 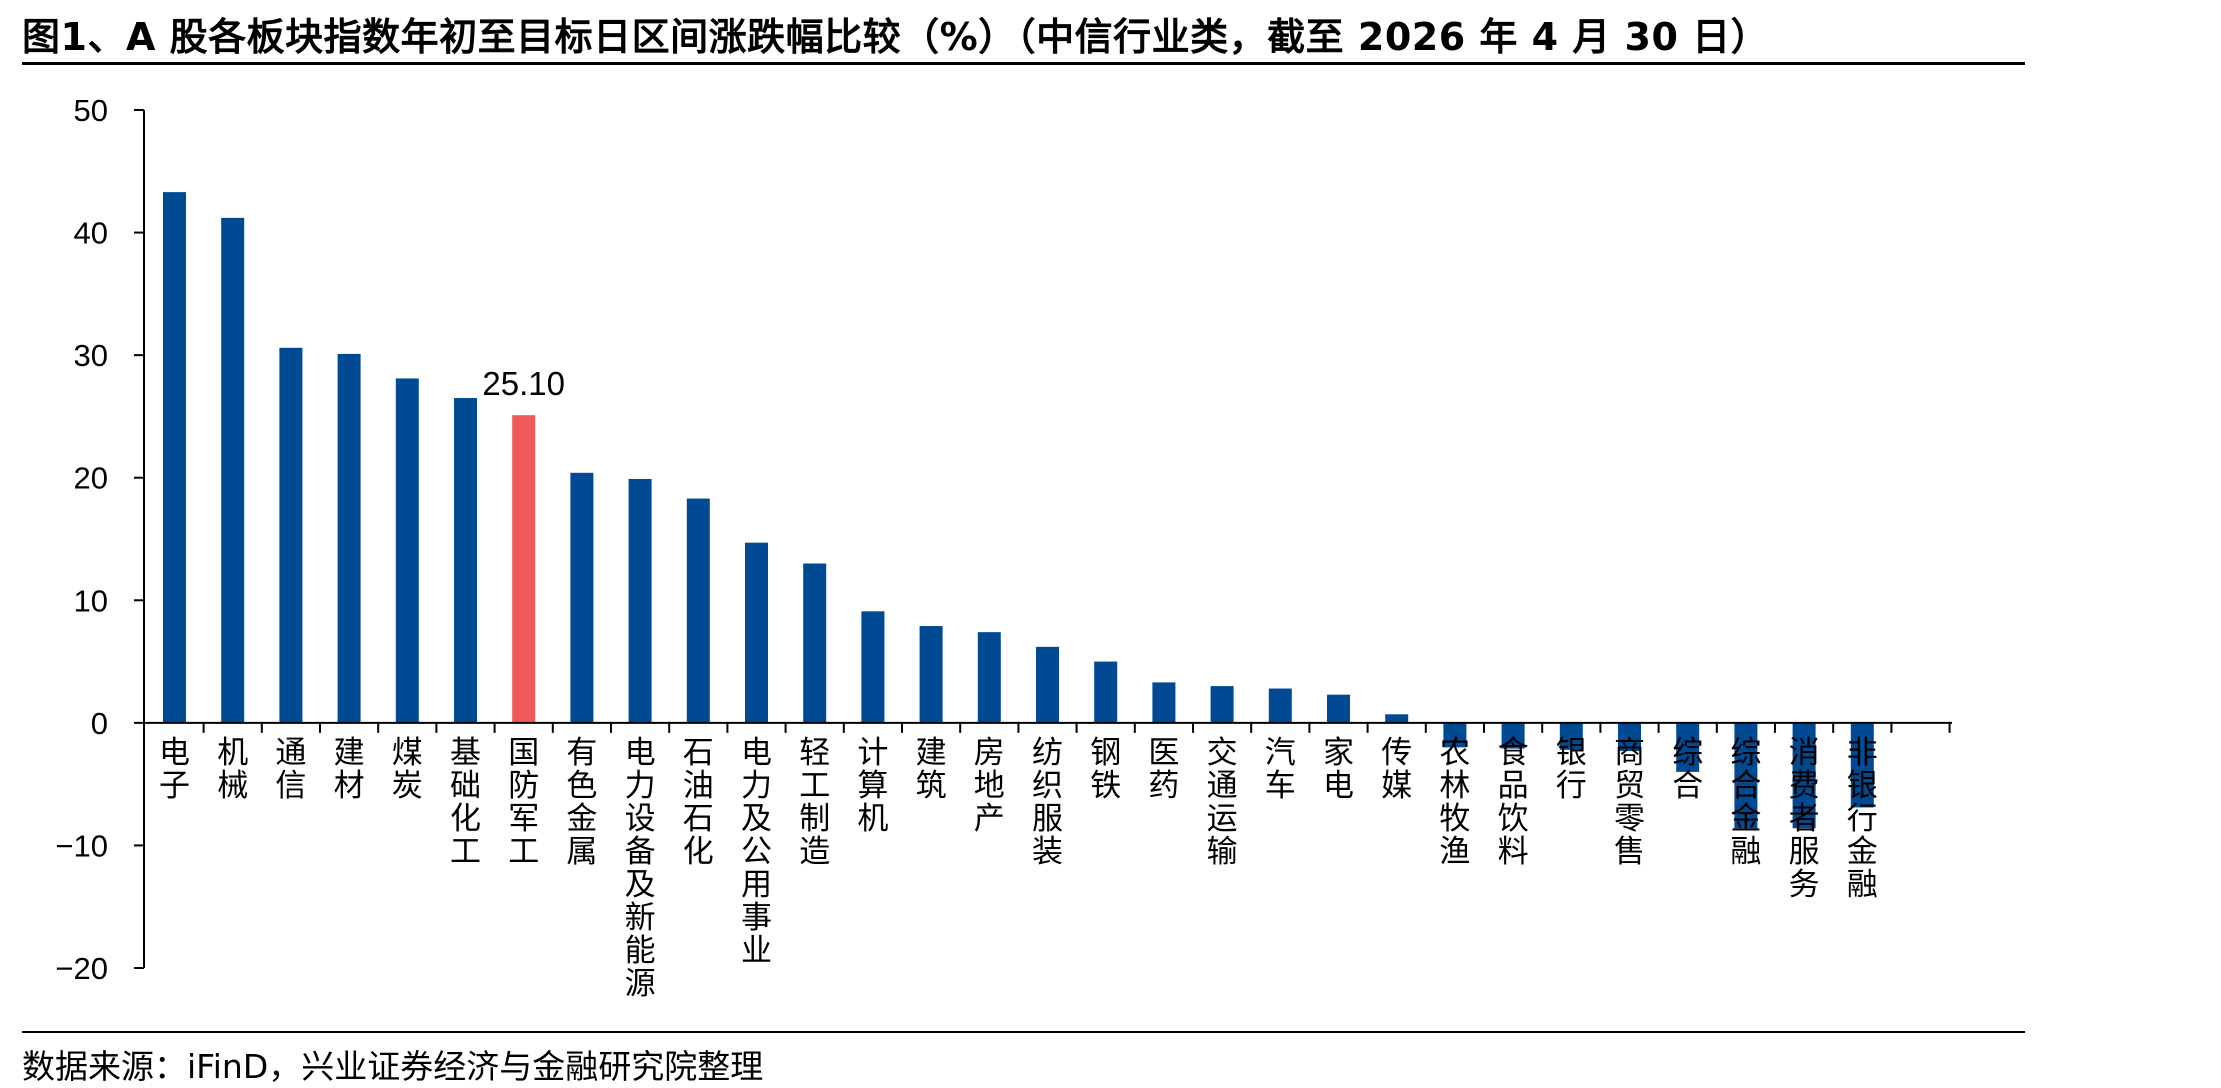 What do you see at coordinates (174, 769) in the screenshot?
I see `category-label-电子: 电子` at bounding box center [174, 769].